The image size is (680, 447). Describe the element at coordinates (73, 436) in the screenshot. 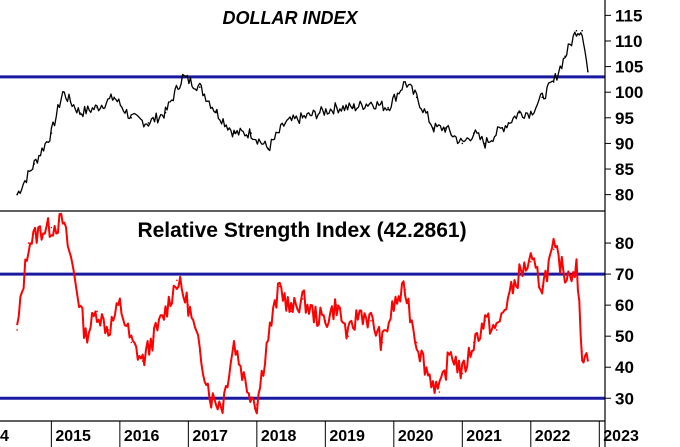

I see `x-tick-label: 2015` at that location.